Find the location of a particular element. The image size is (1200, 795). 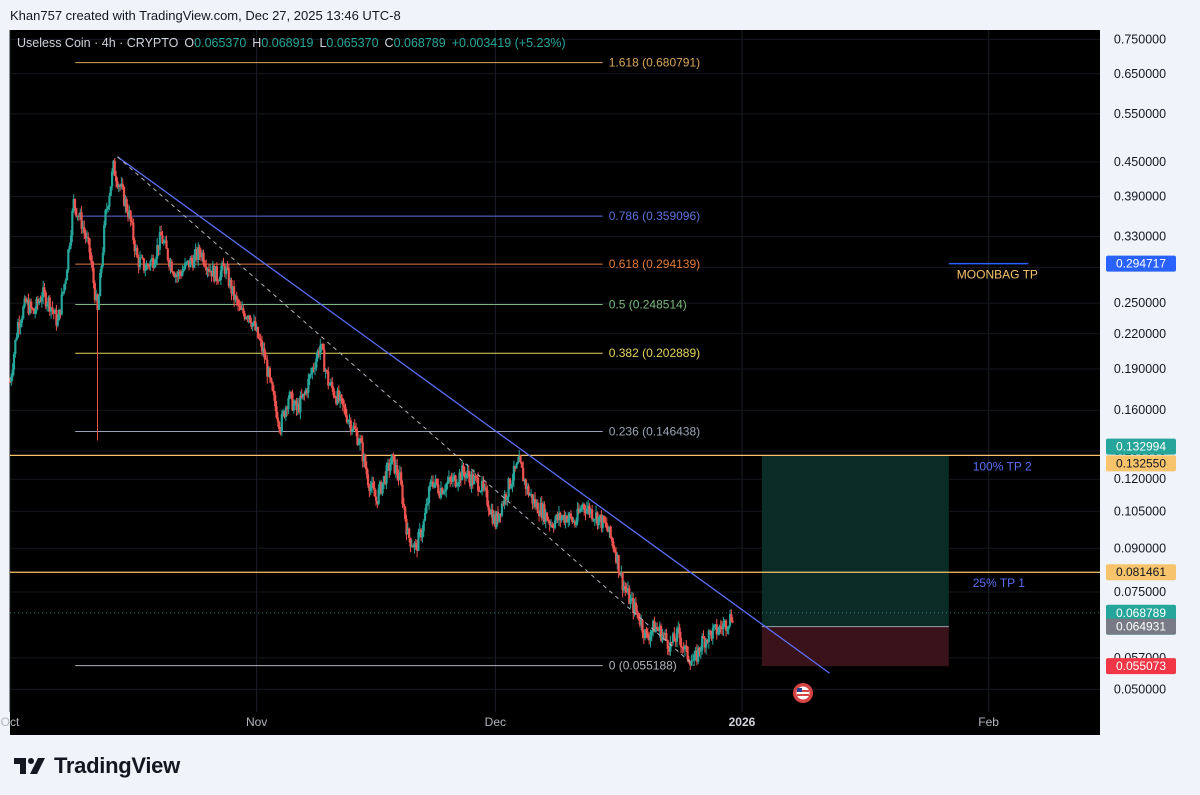

price-tick-label: 0.330000 is located at coordinates (1140, 236).